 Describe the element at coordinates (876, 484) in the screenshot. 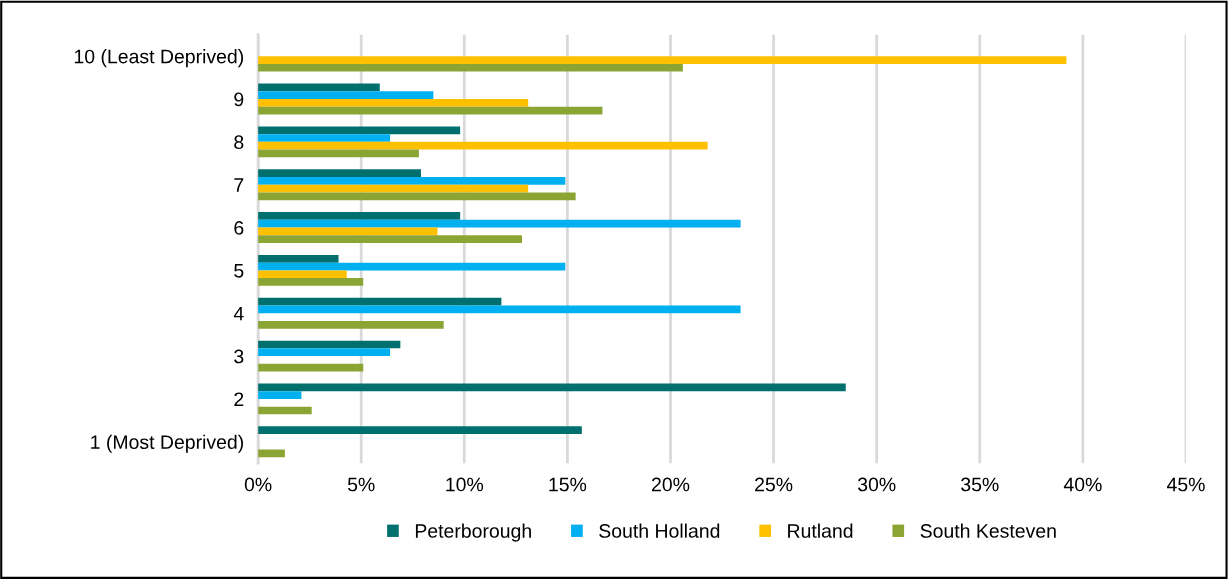

I see `x-tick-label: 30%` at that location.